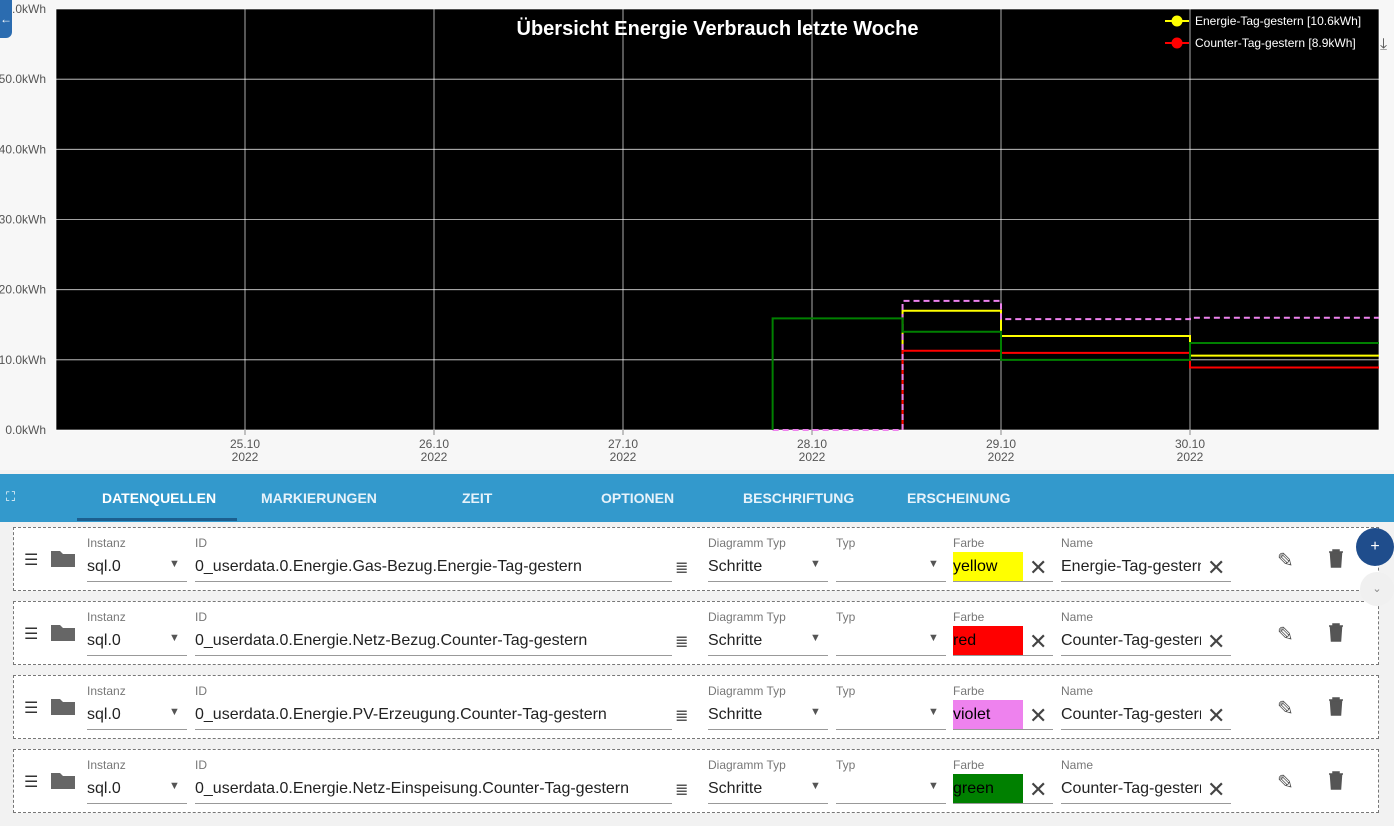 This screenshot has width=1394, height=826. Describe the element at coordinates (1377, 589) in the screenshot. I see `expand-button: ⌄` at that location.